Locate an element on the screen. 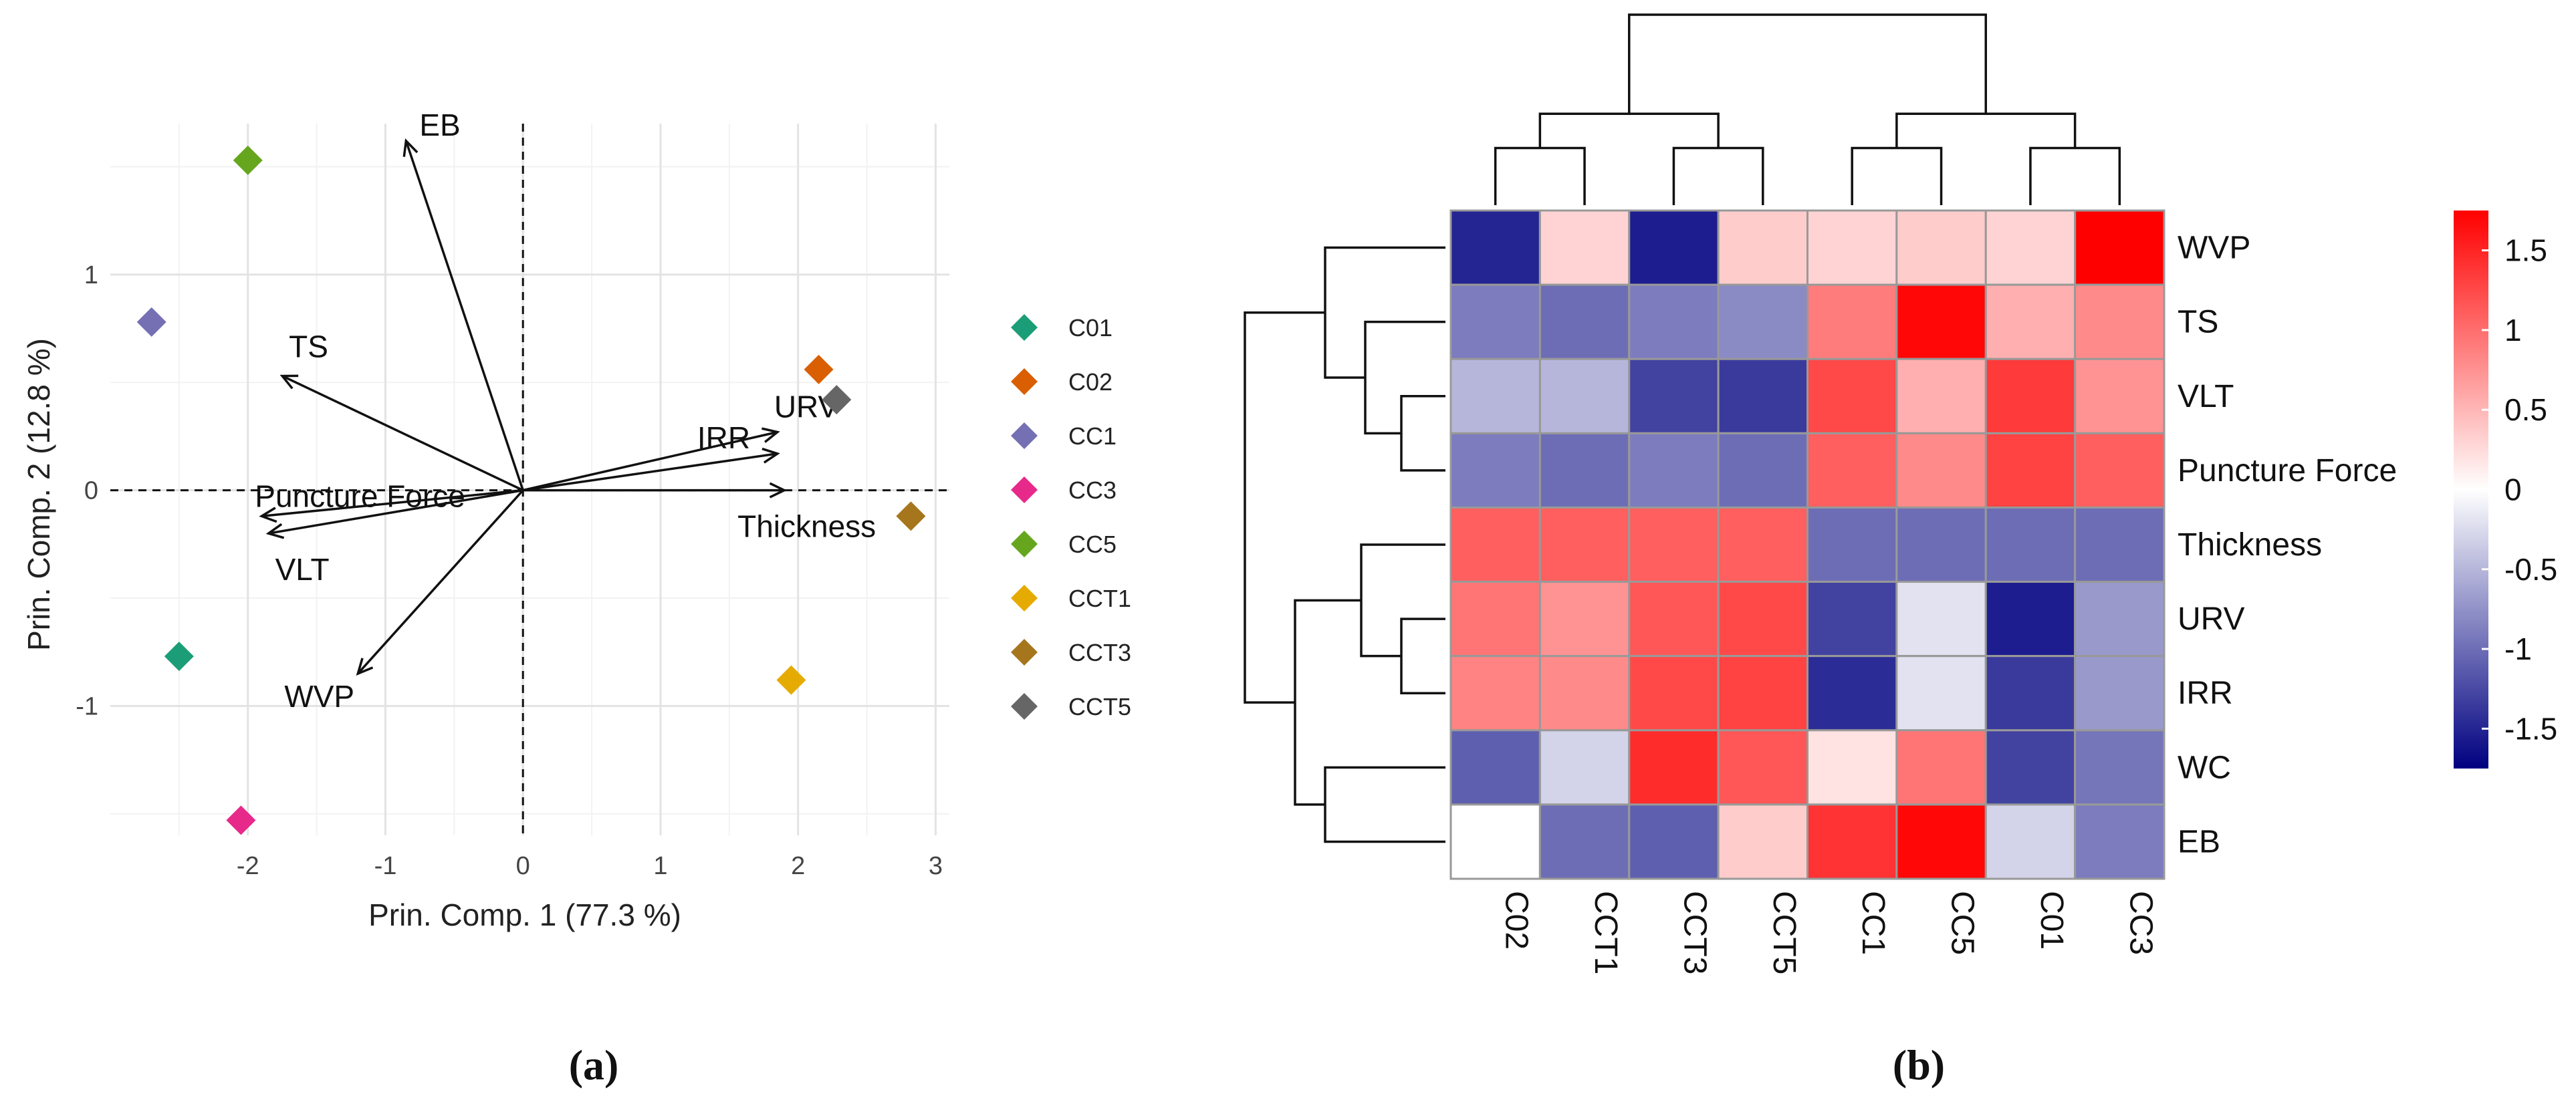  x-tick-label: 3 is located at coordinates (936, 866).